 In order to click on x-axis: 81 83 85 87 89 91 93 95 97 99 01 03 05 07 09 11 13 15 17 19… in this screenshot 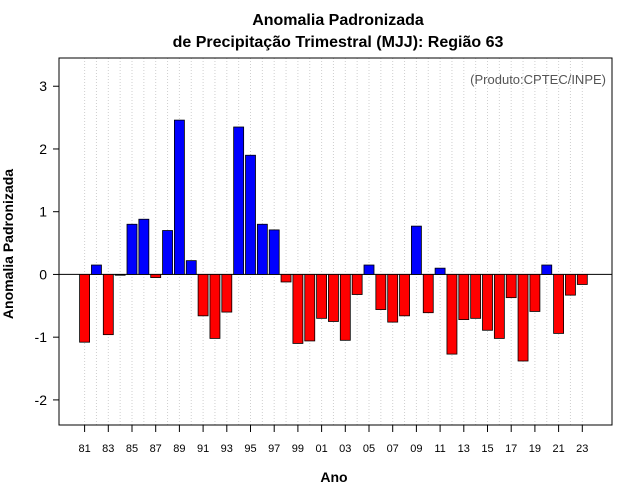, I will do `click(333, 440)`.